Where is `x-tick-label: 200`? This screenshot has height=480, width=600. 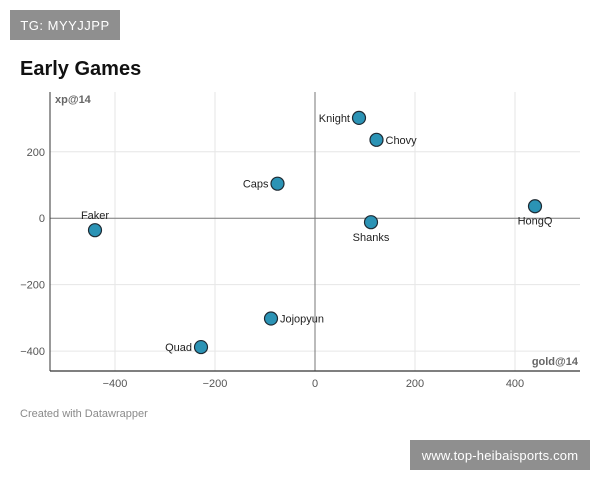
x-tick-label: 200 is located at coordinates (415, 384).